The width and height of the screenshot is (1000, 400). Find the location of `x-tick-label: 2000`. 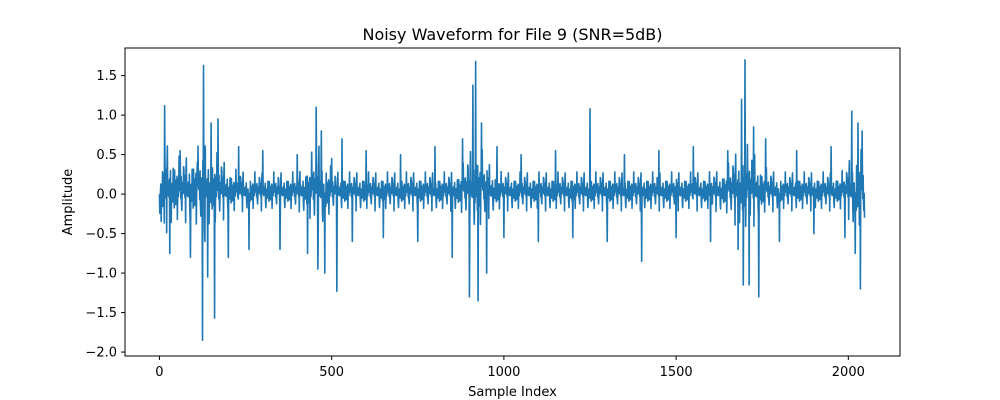

x-tick-label: 2000 is located at coordinates (848, 372).